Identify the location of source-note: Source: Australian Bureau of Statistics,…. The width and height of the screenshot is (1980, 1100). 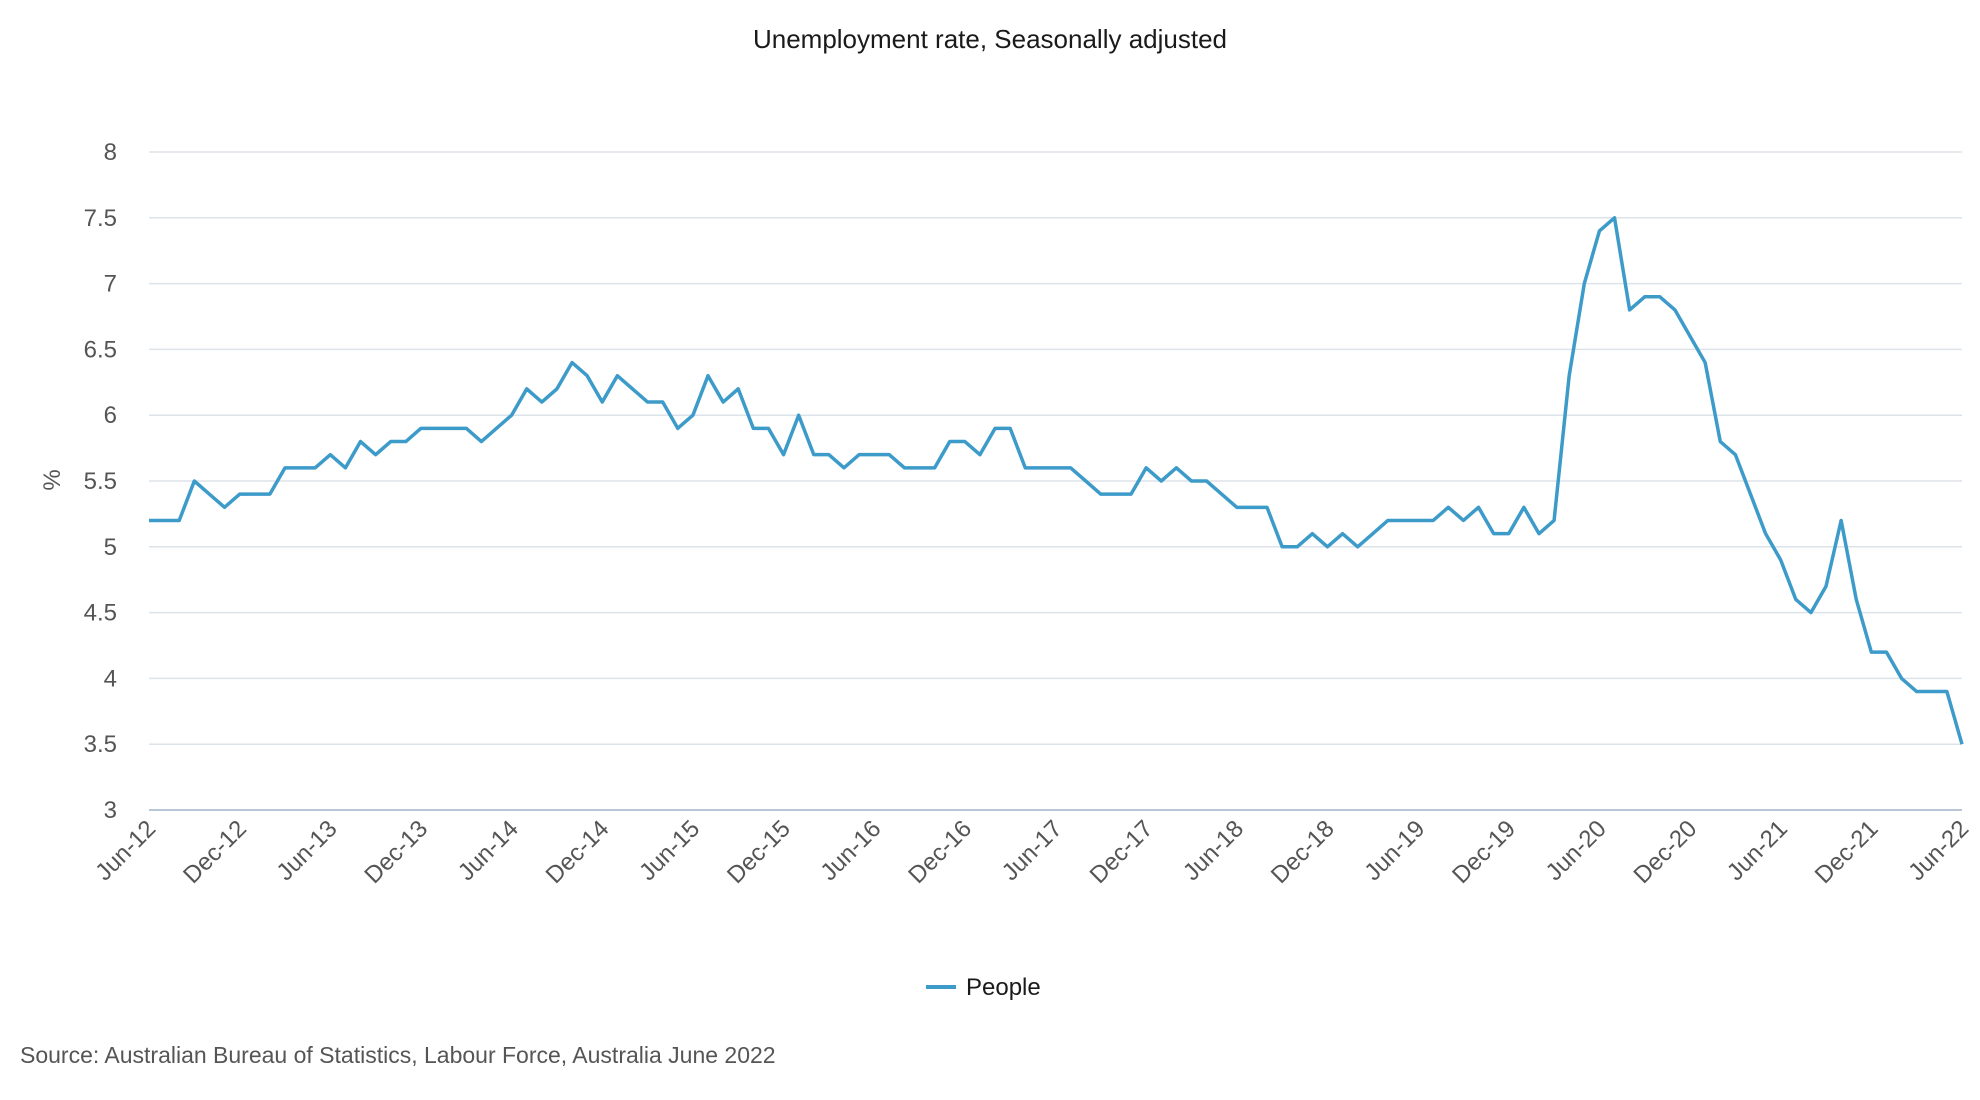
(398, 1055).